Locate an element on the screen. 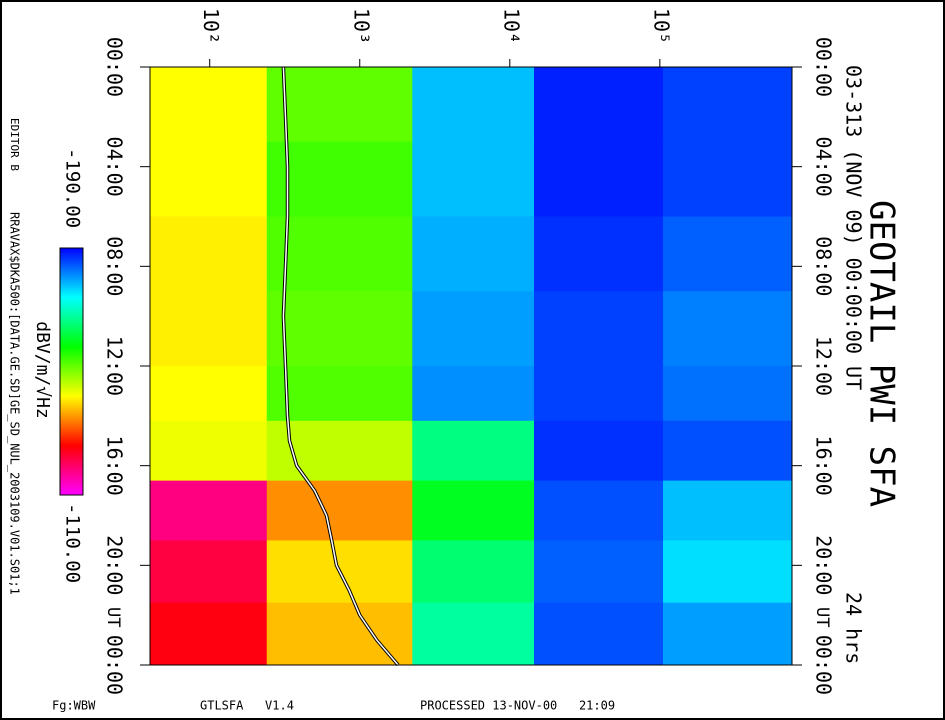 The image size is (945, 720). x-tick-label: 10⁴ is located at coordinates (511, 26).